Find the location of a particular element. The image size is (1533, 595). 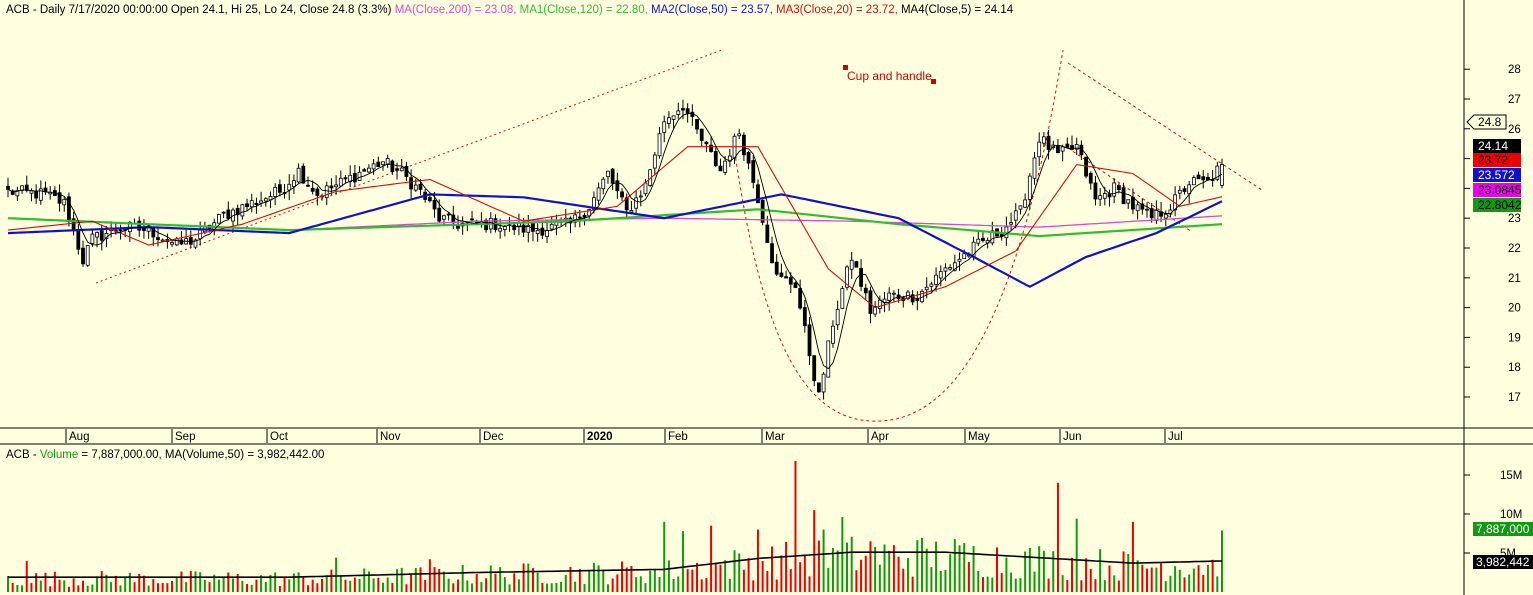

price-tick-label: 20 is located at coordinates (1514, 309).